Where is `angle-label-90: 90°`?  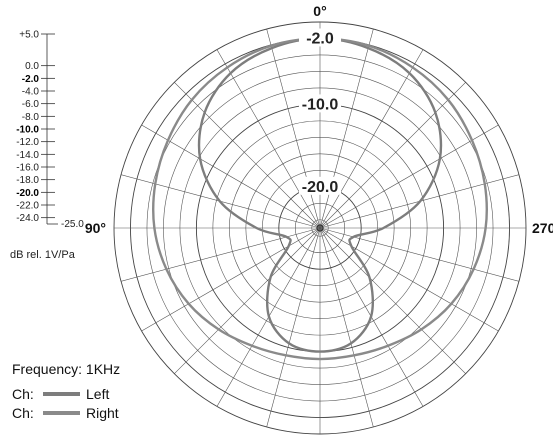
angle-label-90: 90° is located at coordinates (95, 228).